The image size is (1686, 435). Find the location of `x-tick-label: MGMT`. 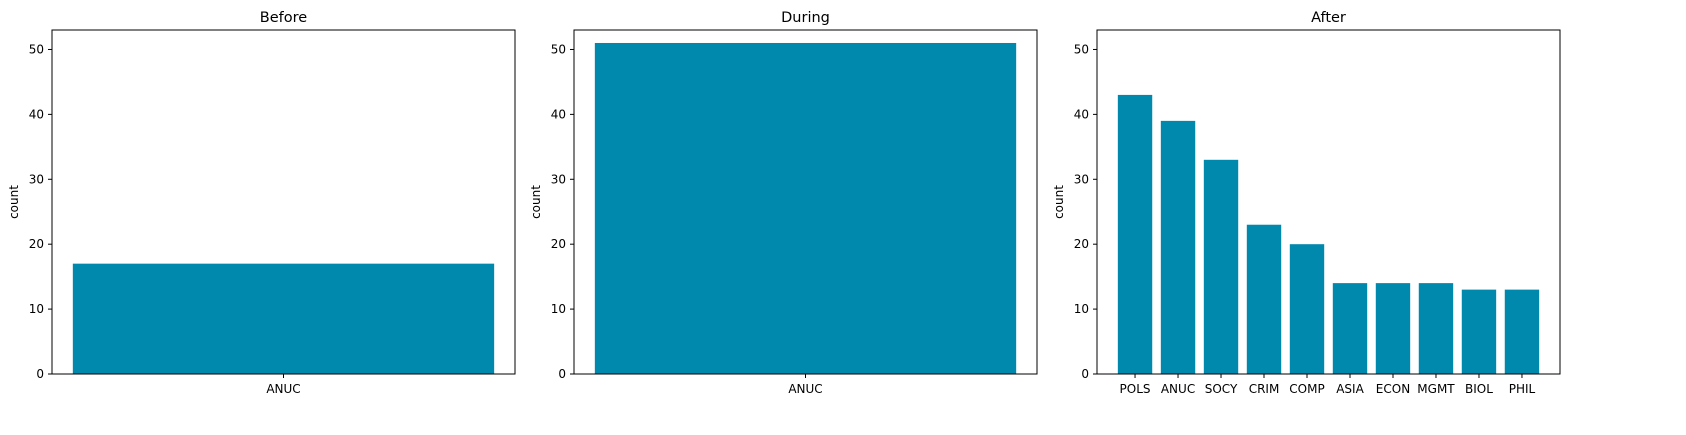

x-tick-label: MGMT is located at coordinates (1436, 389).